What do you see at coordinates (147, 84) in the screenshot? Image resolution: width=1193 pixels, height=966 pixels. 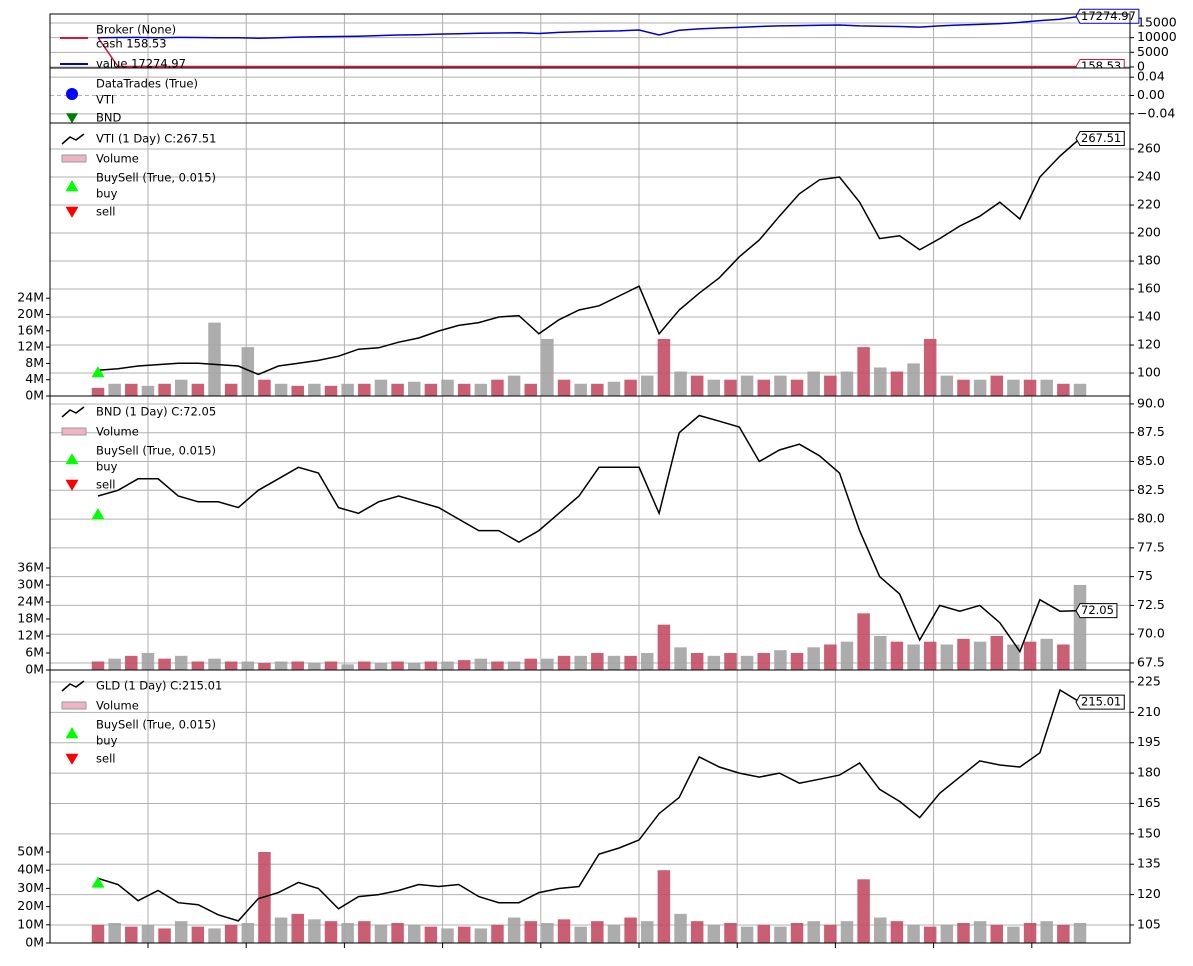 I see `legend-label: DataTrades (True)` at bounding box center [147, 84].